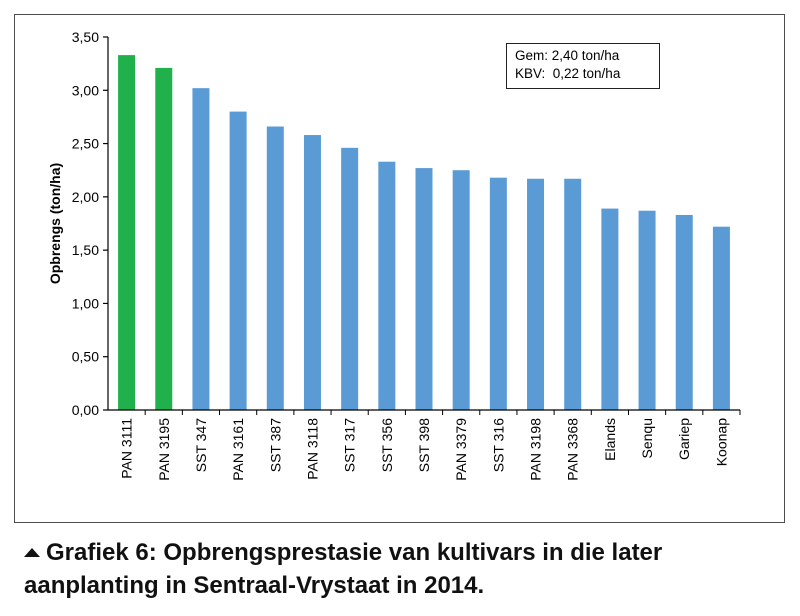 The width and height of the screenshot is (800, 616). I want to click on x-tick-label: PAN 3111, so click(127, 448).